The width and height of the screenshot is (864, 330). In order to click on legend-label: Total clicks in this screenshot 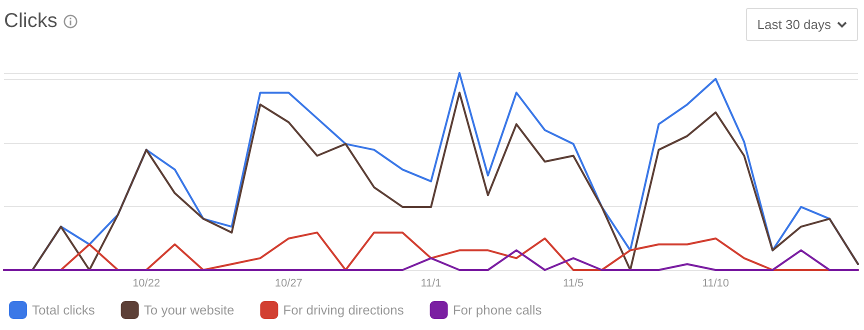, I will do `click(64, 310)`.